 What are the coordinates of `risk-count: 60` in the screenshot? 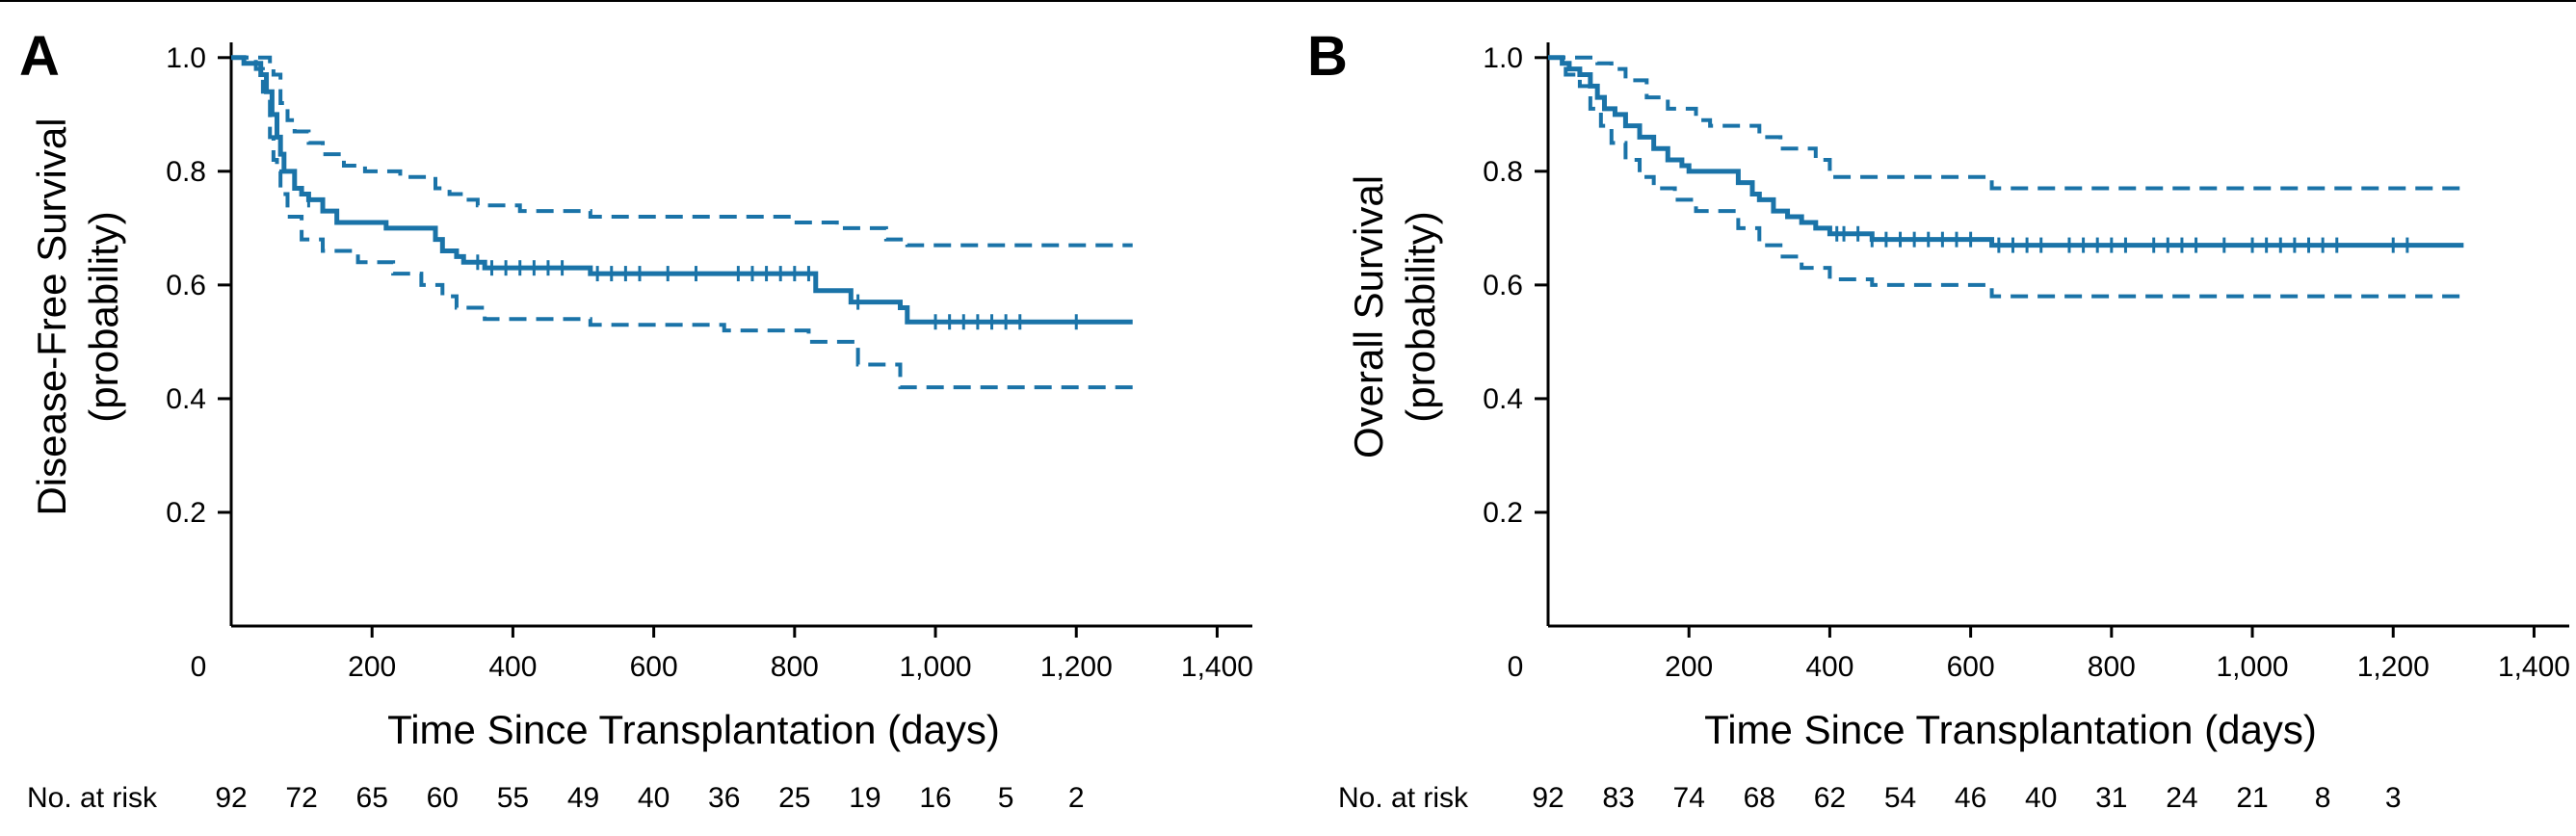 It's located at (443, 798).